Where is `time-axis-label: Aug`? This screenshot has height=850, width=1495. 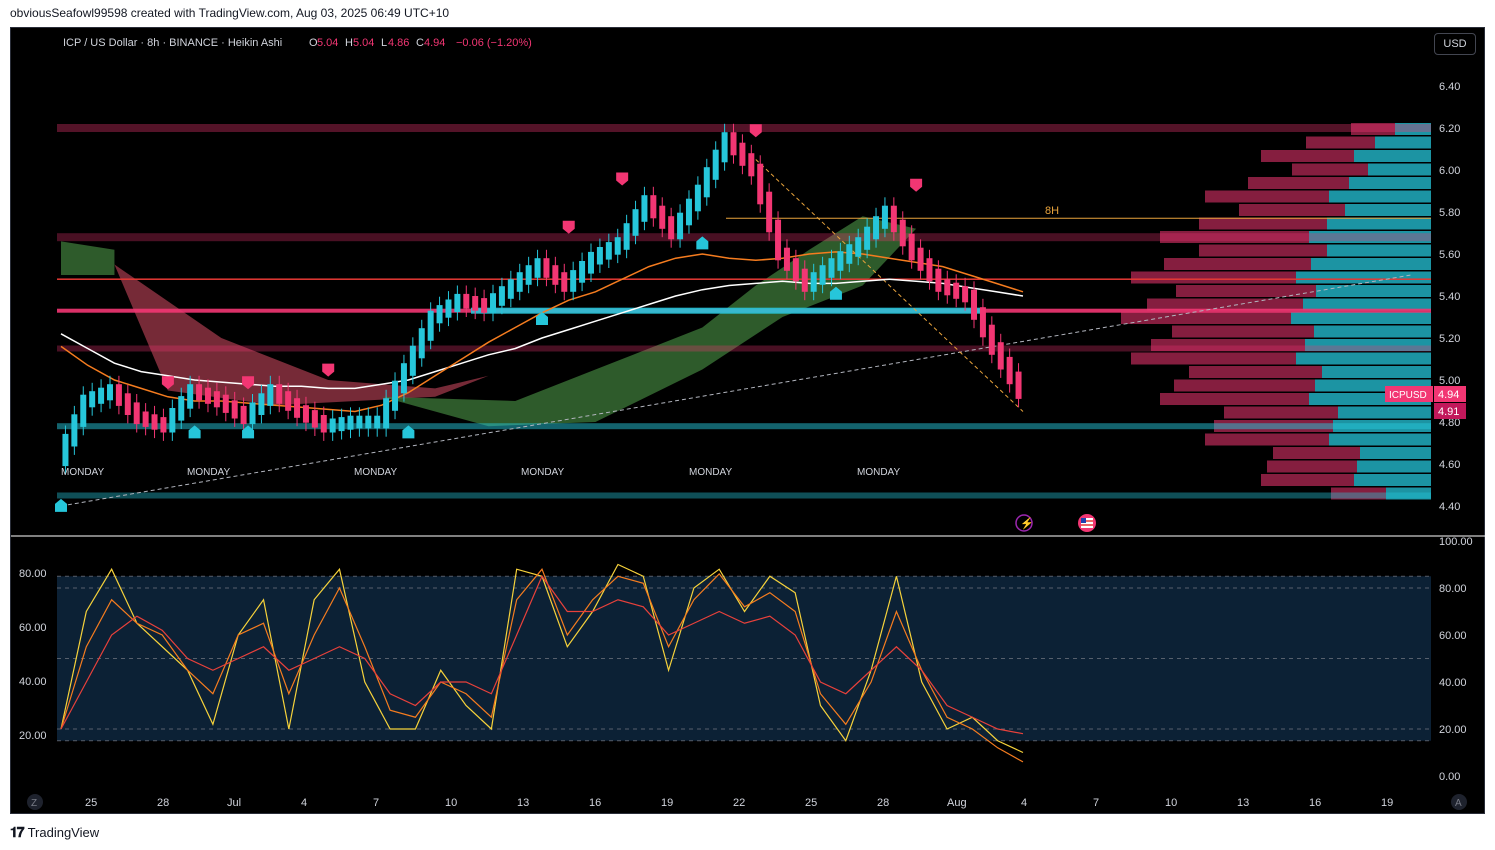
time-axis-label: Aug is located at coordinates (957, 803).